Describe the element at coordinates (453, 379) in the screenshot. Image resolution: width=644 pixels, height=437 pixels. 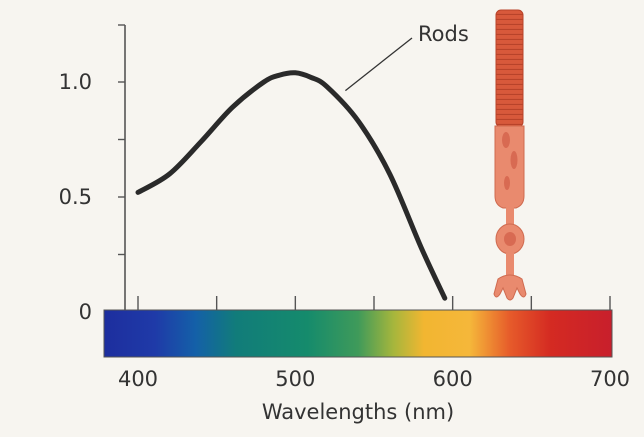
I see `x-tick-label: 600` at that location.